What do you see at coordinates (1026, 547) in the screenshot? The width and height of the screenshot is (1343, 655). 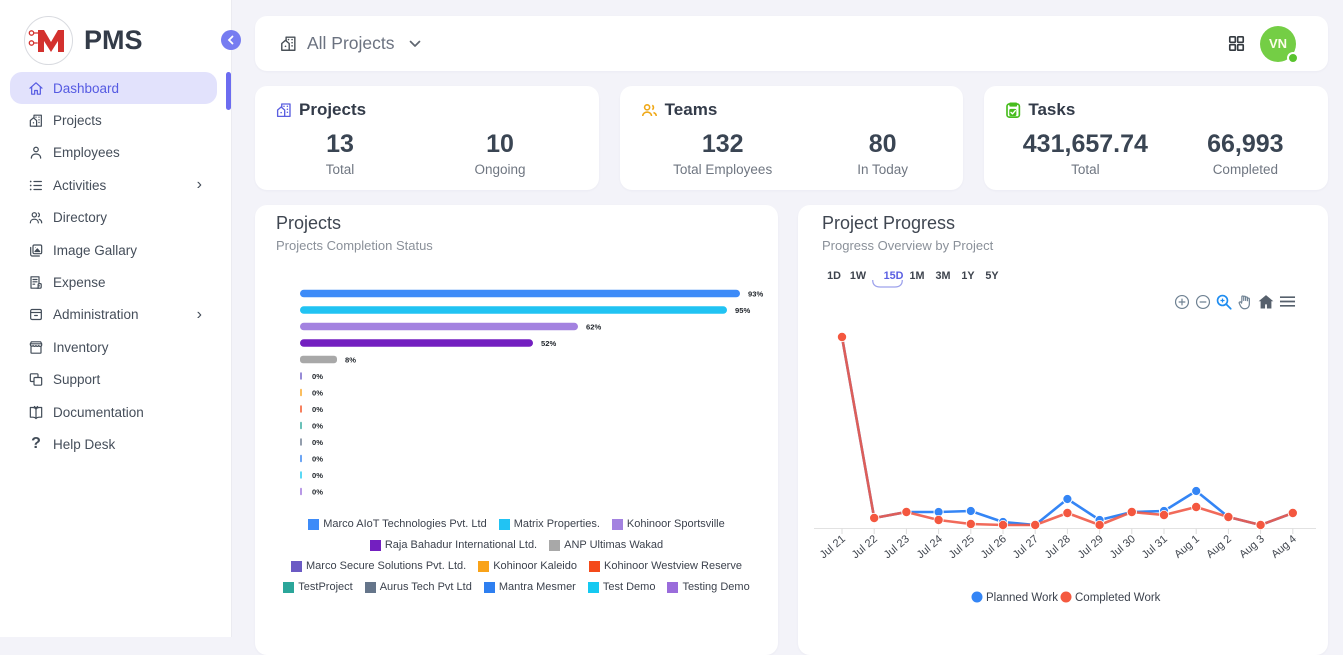 I see `svg-text: Jul 27` at bounding box center [1026, 547].